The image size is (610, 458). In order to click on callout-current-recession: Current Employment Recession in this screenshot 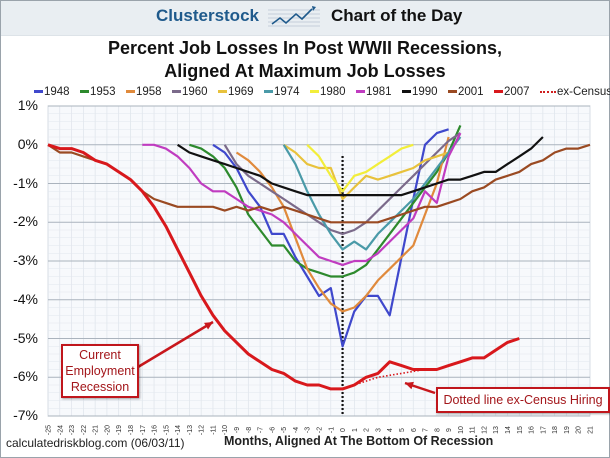, I will do `click(100, 371)`.